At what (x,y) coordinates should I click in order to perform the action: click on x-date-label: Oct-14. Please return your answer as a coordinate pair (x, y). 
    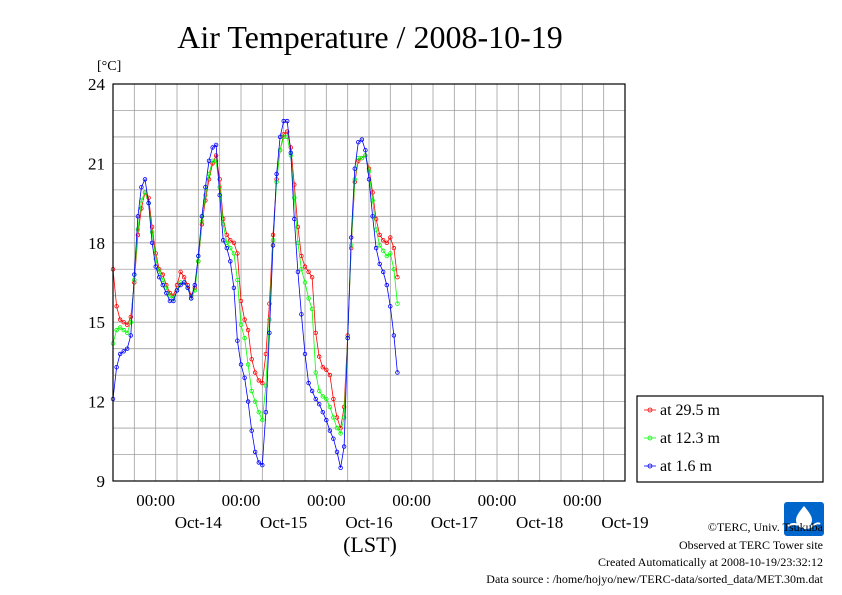
    Looking at the image, I should click on (199, 522).